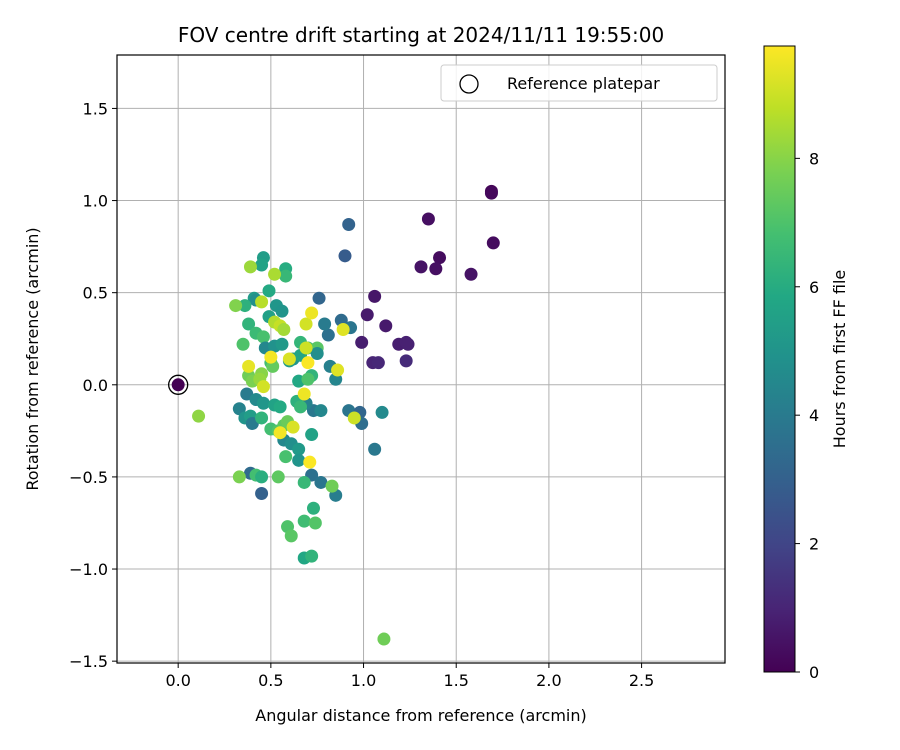 This screenshot has height=750, width=900. What do you see at coordinates (548, 680) in the screenshot?
I see `x-tick-label: 2.0` at bounding box center [548, 680].